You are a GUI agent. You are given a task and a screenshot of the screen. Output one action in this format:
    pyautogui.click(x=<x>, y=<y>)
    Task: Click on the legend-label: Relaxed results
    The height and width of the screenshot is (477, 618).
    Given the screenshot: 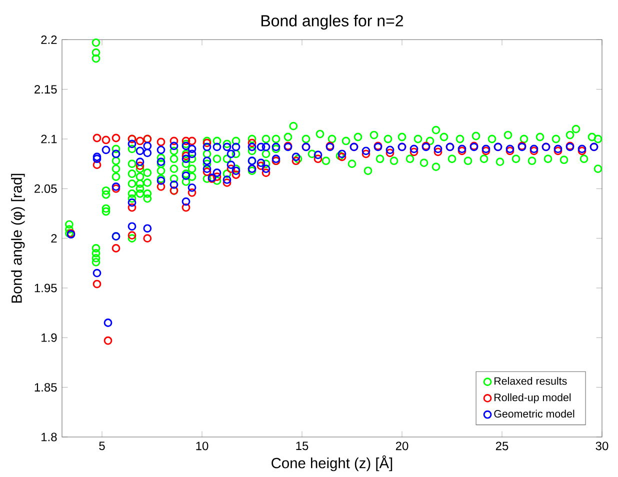 What is the action you would take?
    pyautogui.click(x=530, y=380)
    